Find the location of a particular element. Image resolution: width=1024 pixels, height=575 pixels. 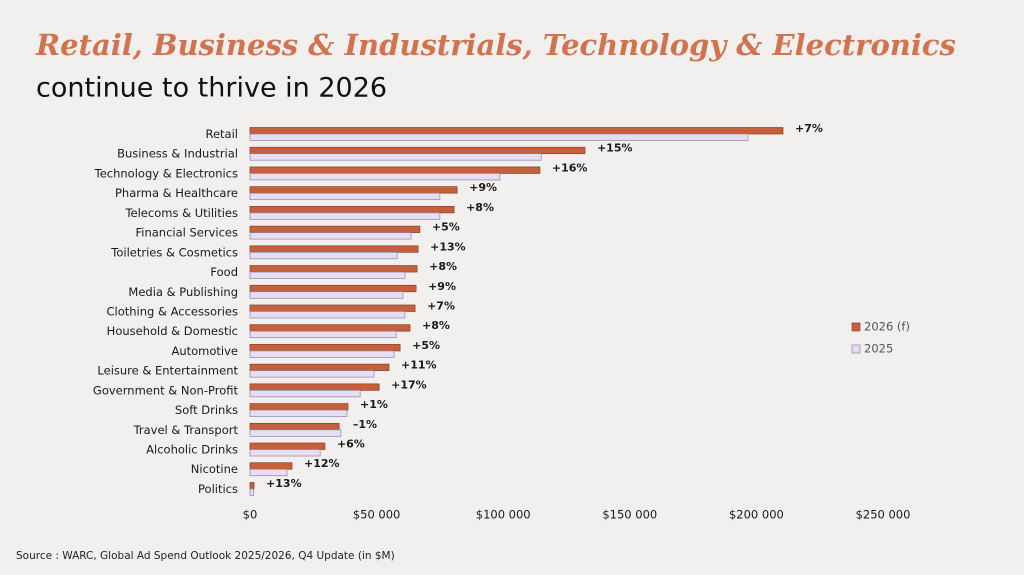

category-label: Pharma & Healthcare is located at coordinates (176, 193).